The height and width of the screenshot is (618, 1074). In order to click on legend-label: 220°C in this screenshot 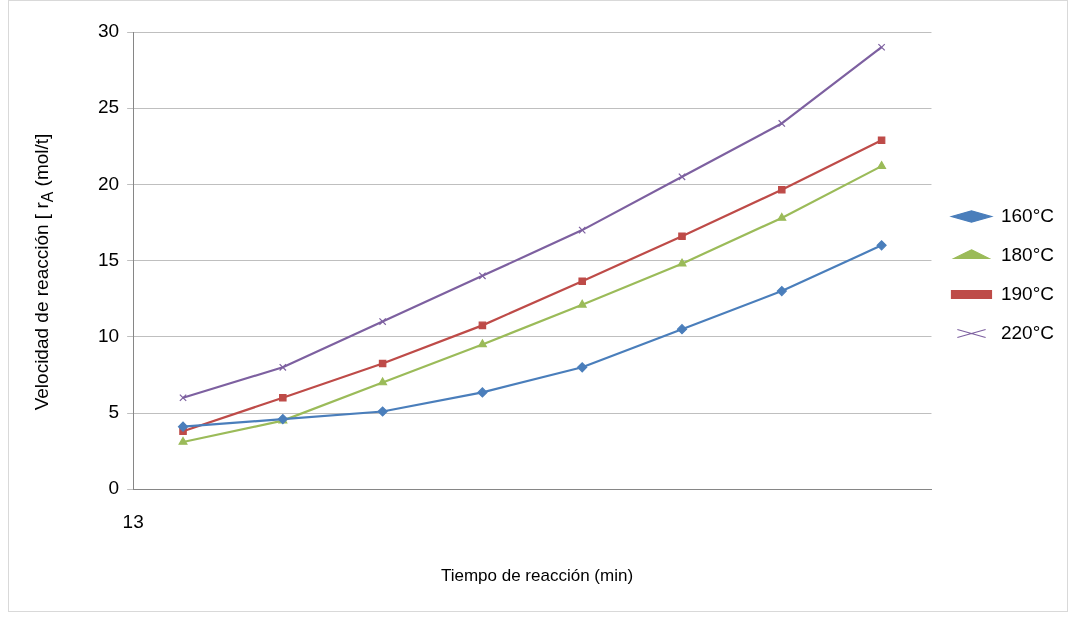, I will do `click(1027, 332)`.